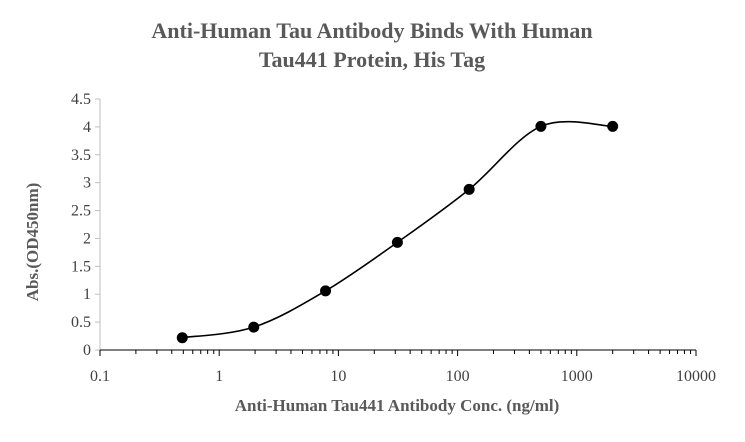 The image size is (745, 442). I want to click on y-tick-label: 3, so click(87, 183).